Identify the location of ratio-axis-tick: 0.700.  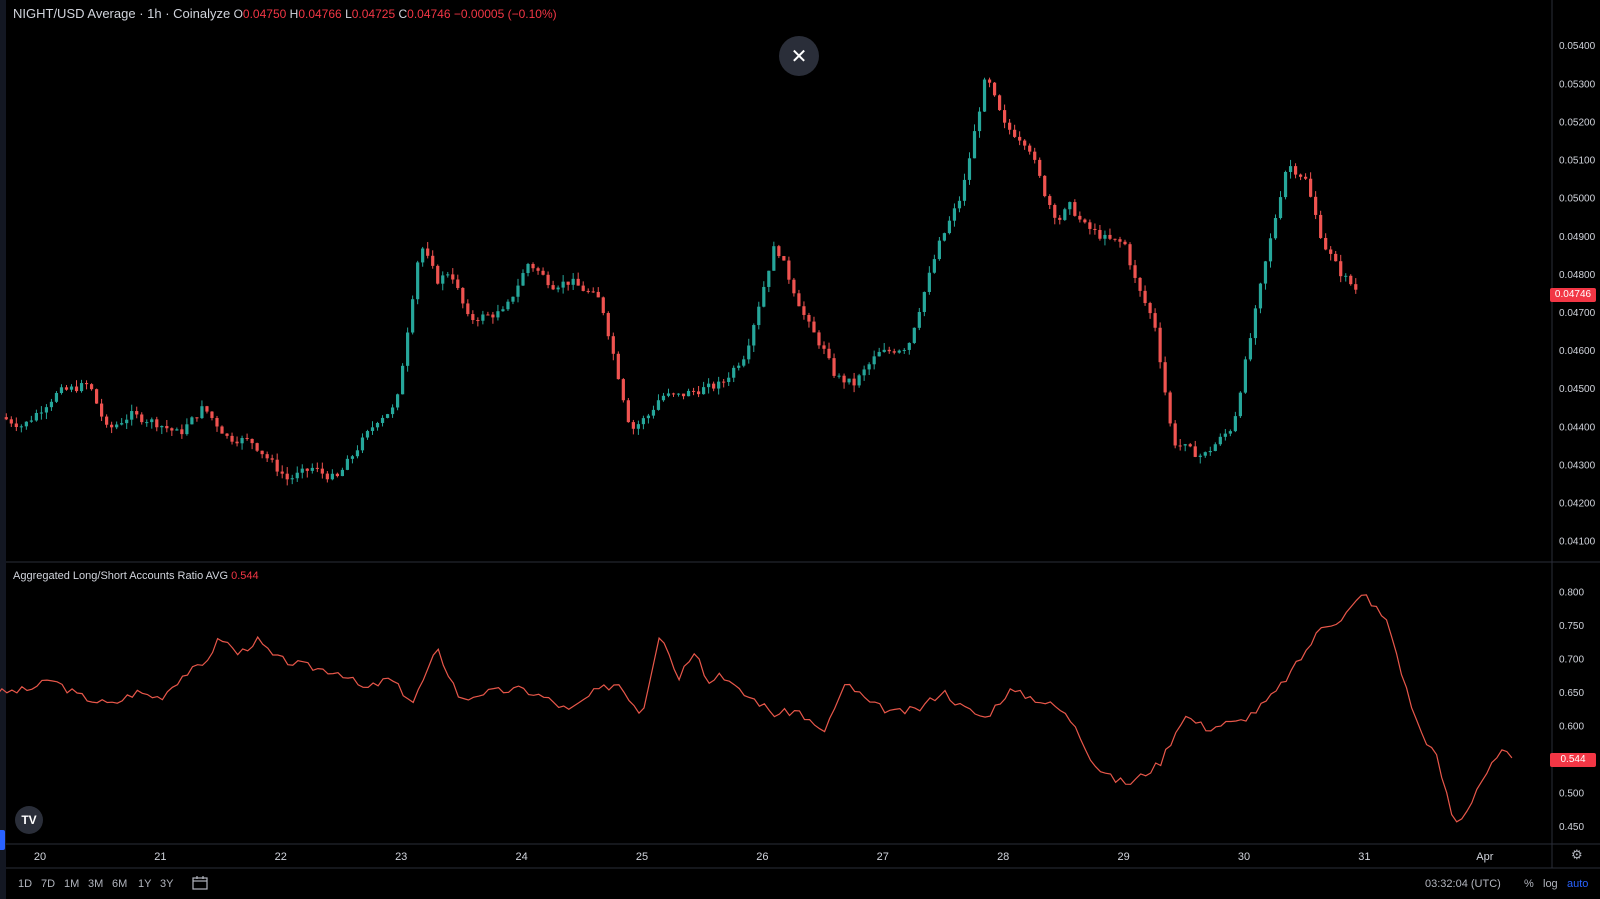
(1571, 659).